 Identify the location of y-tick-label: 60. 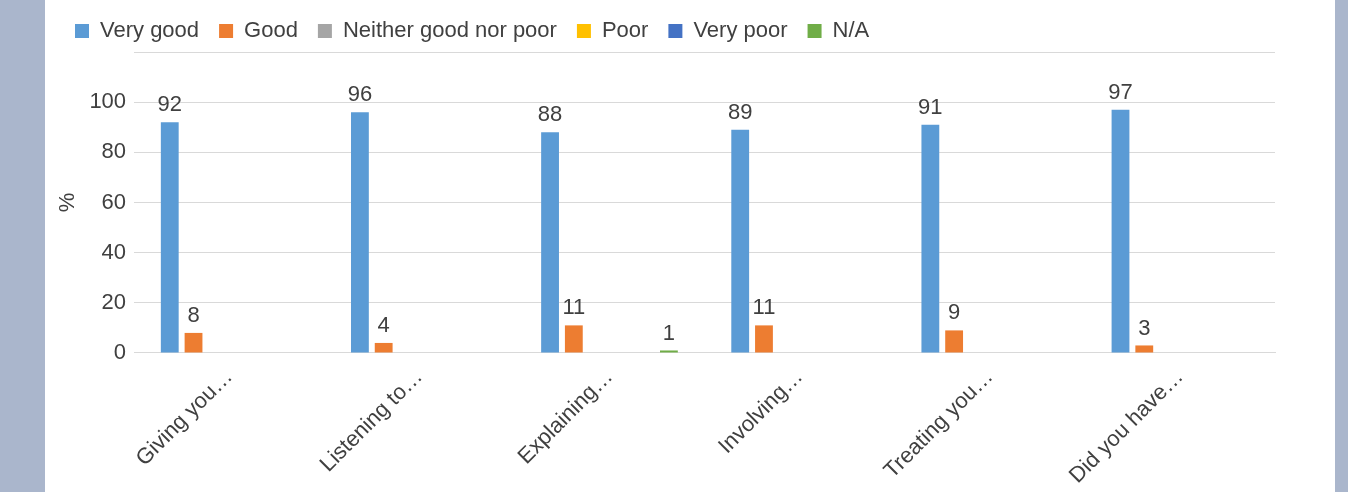
(114, 201).